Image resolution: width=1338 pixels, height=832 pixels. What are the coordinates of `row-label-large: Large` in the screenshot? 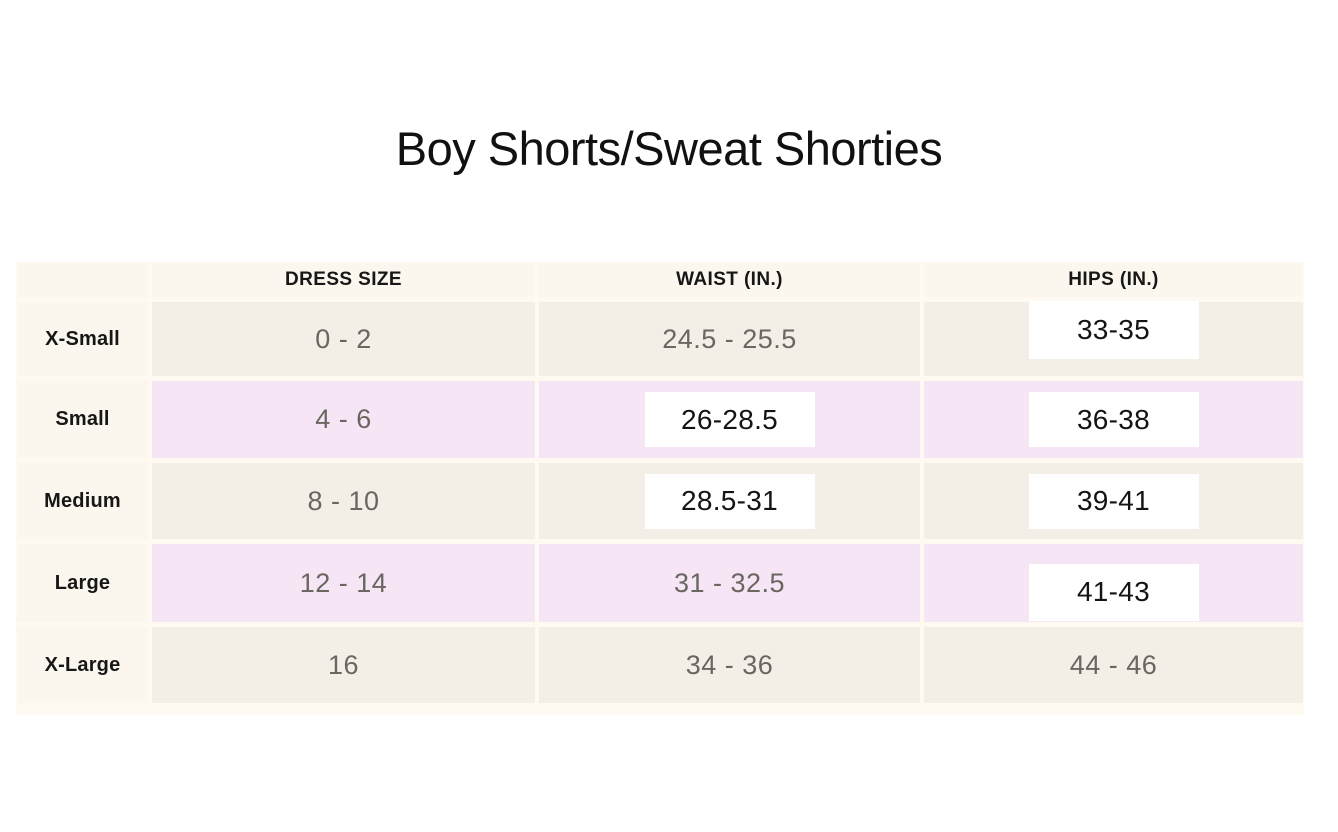 It's located at (82, 583).